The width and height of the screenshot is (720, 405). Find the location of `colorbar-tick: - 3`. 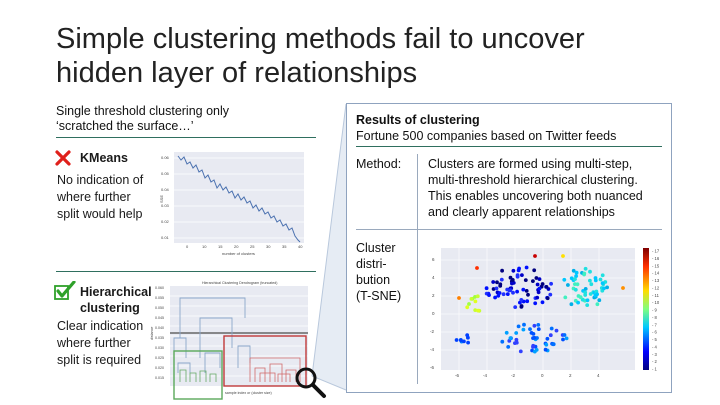

colorbar-tick: - 3 is located at coordinates (655, 354).